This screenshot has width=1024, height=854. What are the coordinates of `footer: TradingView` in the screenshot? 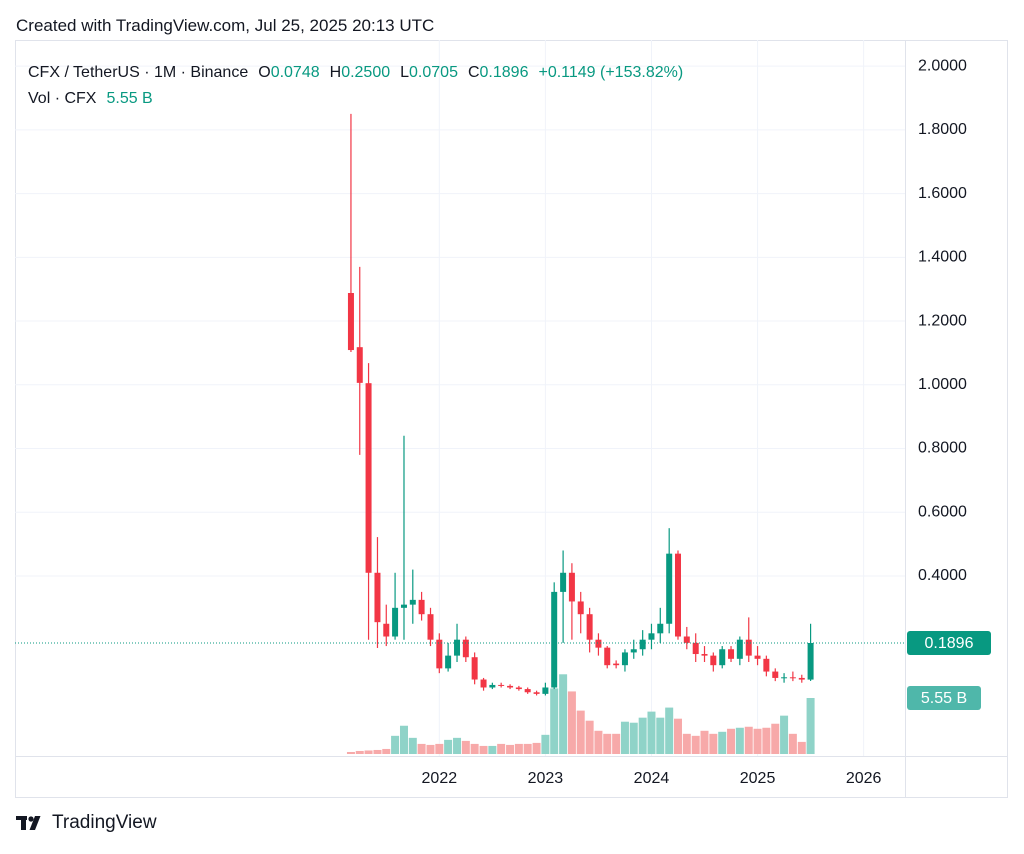 It's located at (86, 823).